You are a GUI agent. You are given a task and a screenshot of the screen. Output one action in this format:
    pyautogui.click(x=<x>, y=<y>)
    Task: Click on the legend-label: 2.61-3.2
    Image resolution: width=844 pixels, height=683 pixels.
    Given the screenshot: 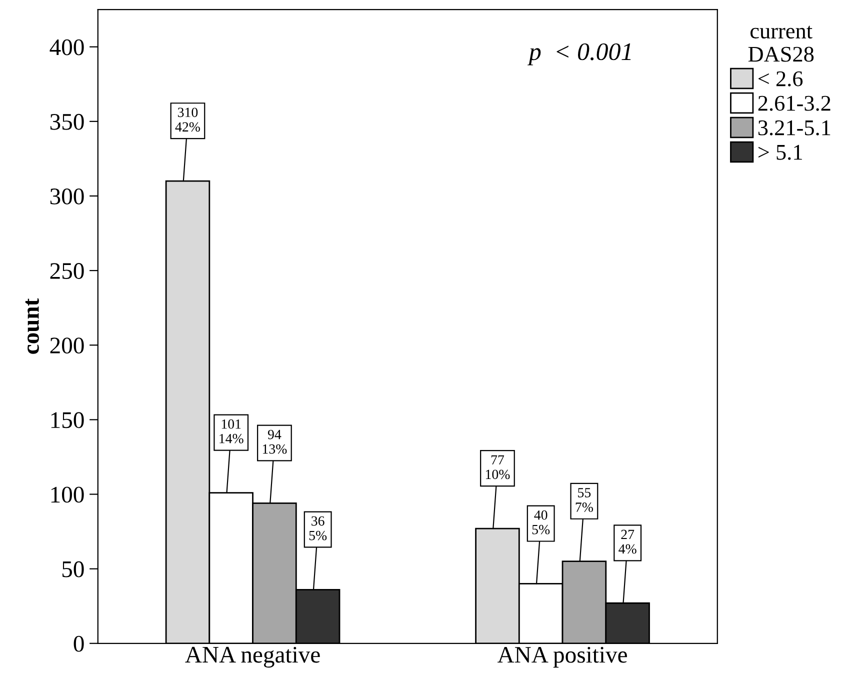 What is the action you would take?
    pyautogui.click(x=794, y=103)
    